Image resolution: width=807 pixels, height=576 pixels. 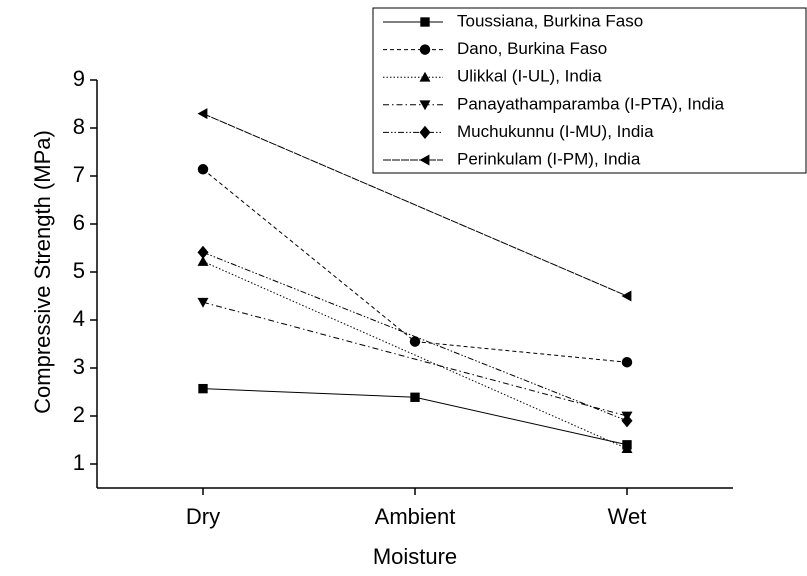 What do you see at coordinates (42, 272) in the screenshot?
I see `y-axis-title: Compressive Strength (MPa)` at bounding box center [42, 272].